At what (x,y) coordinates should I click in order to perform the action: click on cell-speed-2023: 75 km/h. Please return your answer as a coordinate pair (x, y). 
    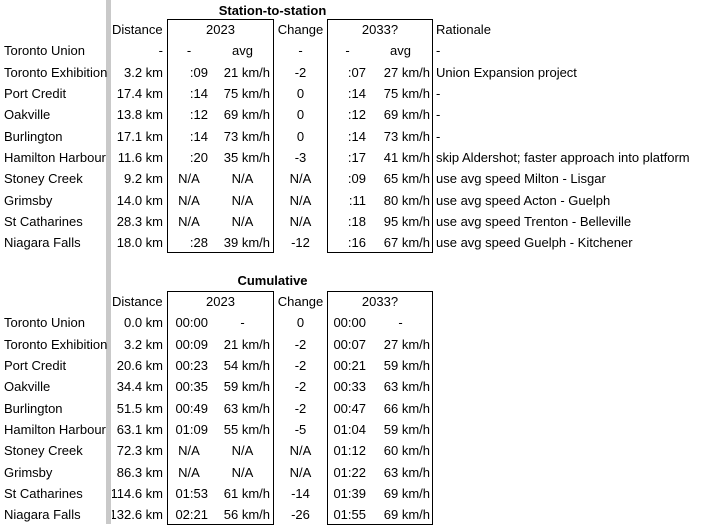
    Looking at the image, I should click on (246, 94).